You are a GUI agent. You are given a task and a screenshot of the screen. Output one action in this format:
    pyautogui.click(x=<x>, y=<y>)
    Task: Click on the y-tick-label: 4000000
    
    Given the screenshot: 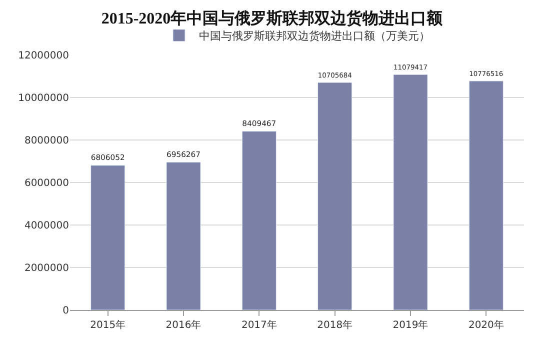 What is the action you would take?
    pyautogui.click(x=46, y=226)
    